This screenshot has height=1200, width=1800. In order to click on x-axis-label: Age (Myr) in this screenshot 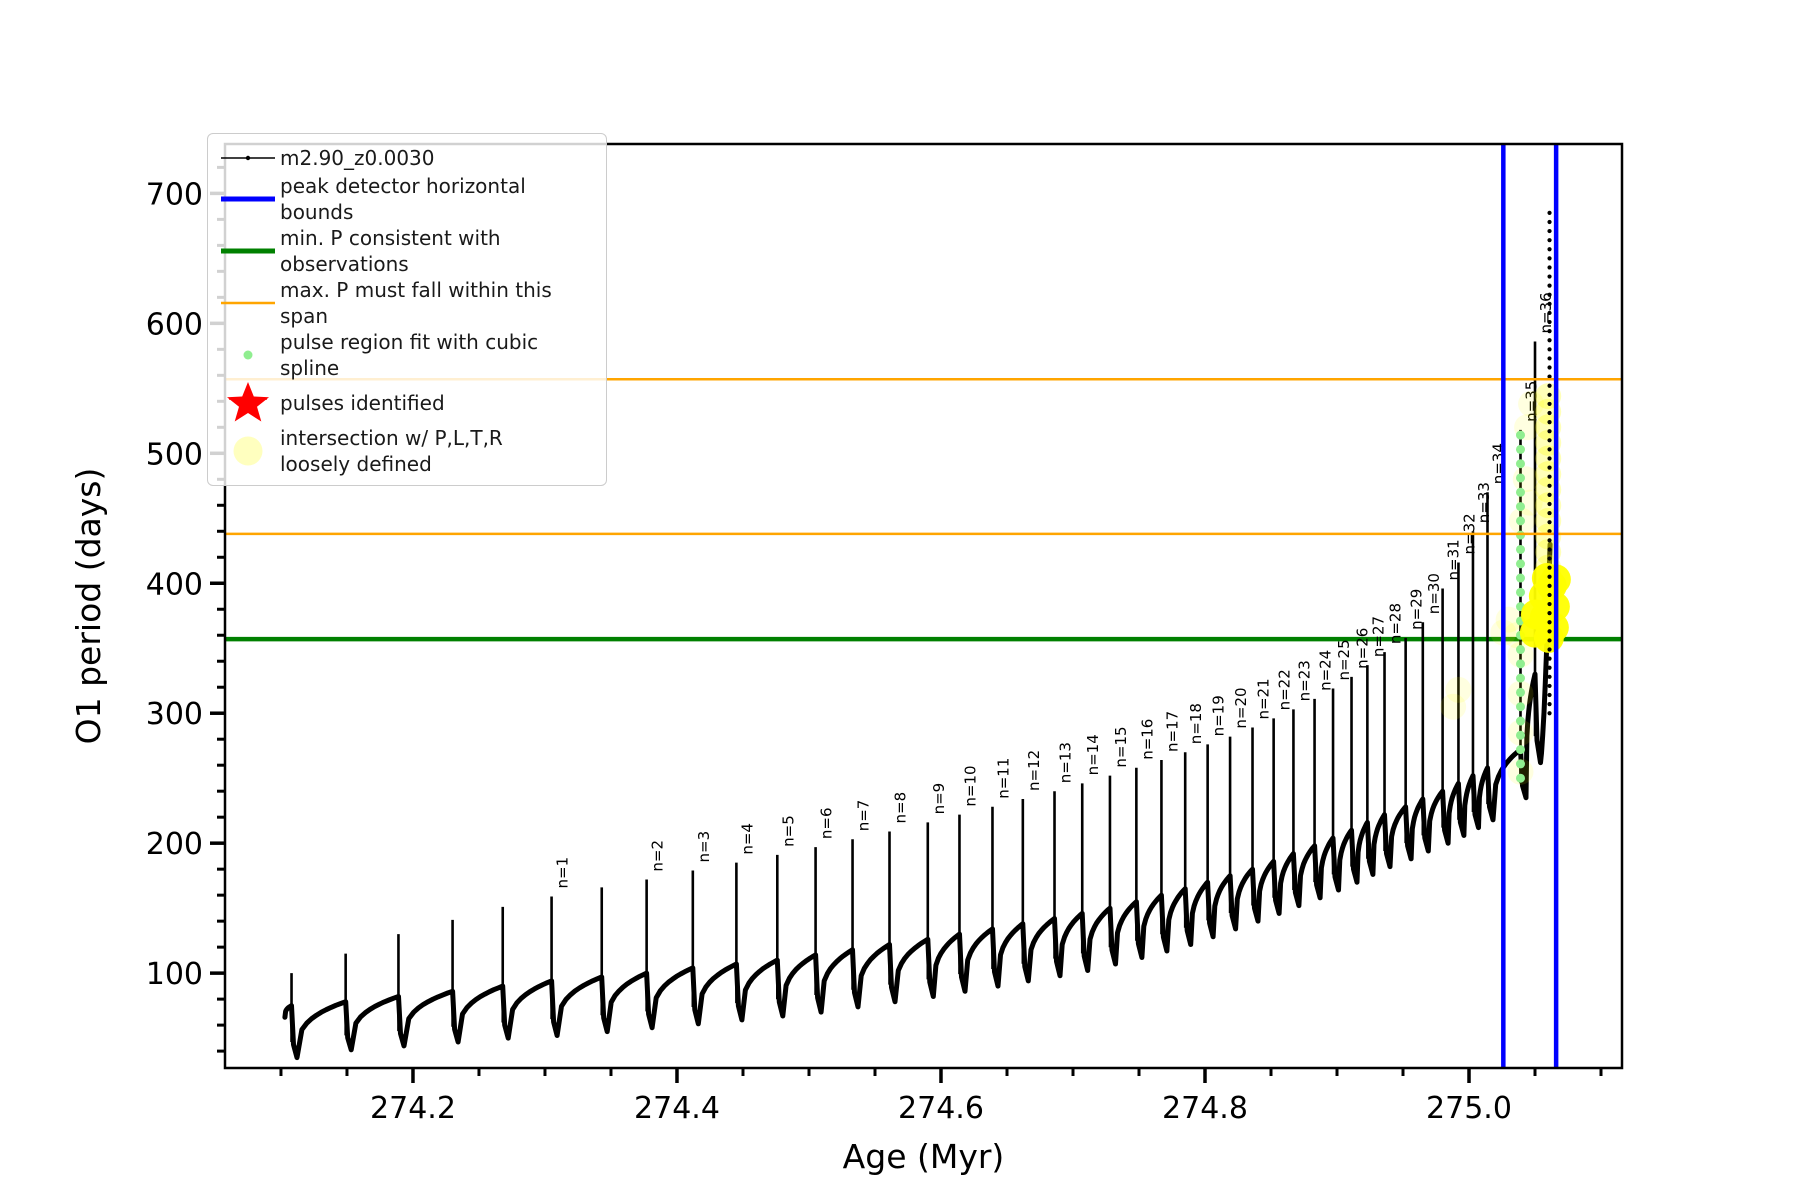, I will do `click(924, 1156)`.